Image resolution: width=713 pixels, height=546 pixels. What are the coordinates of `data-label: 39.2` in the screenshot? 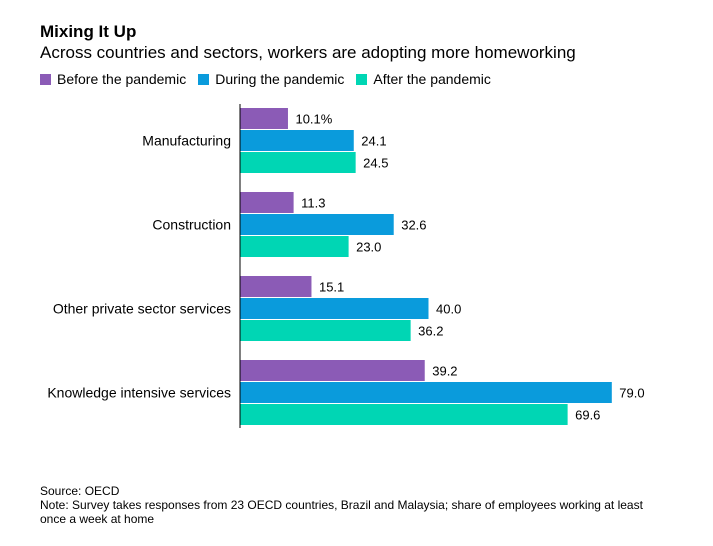 It's located at (444, 371).